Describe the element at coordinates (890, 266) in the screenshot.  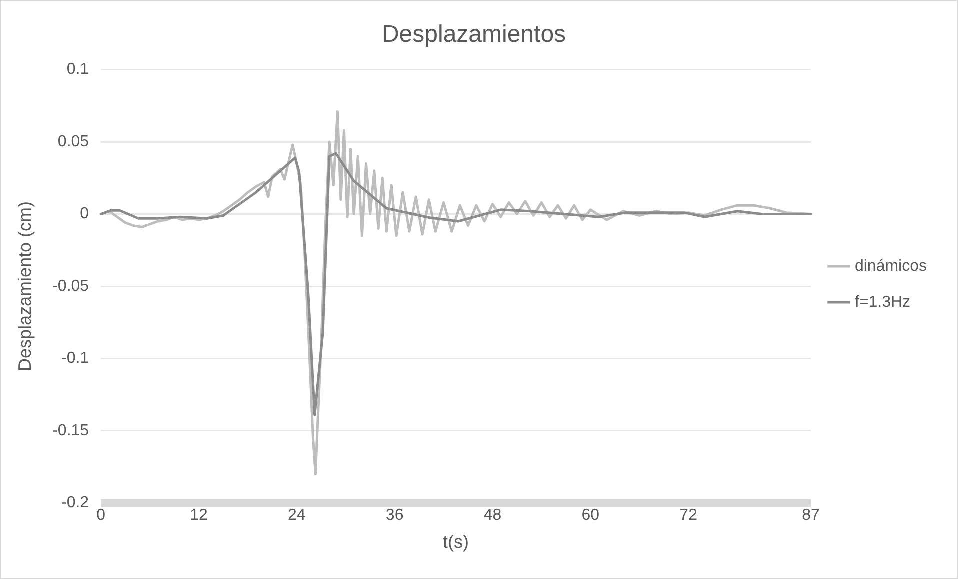
I see `legend-label: dinámicos` at that location.